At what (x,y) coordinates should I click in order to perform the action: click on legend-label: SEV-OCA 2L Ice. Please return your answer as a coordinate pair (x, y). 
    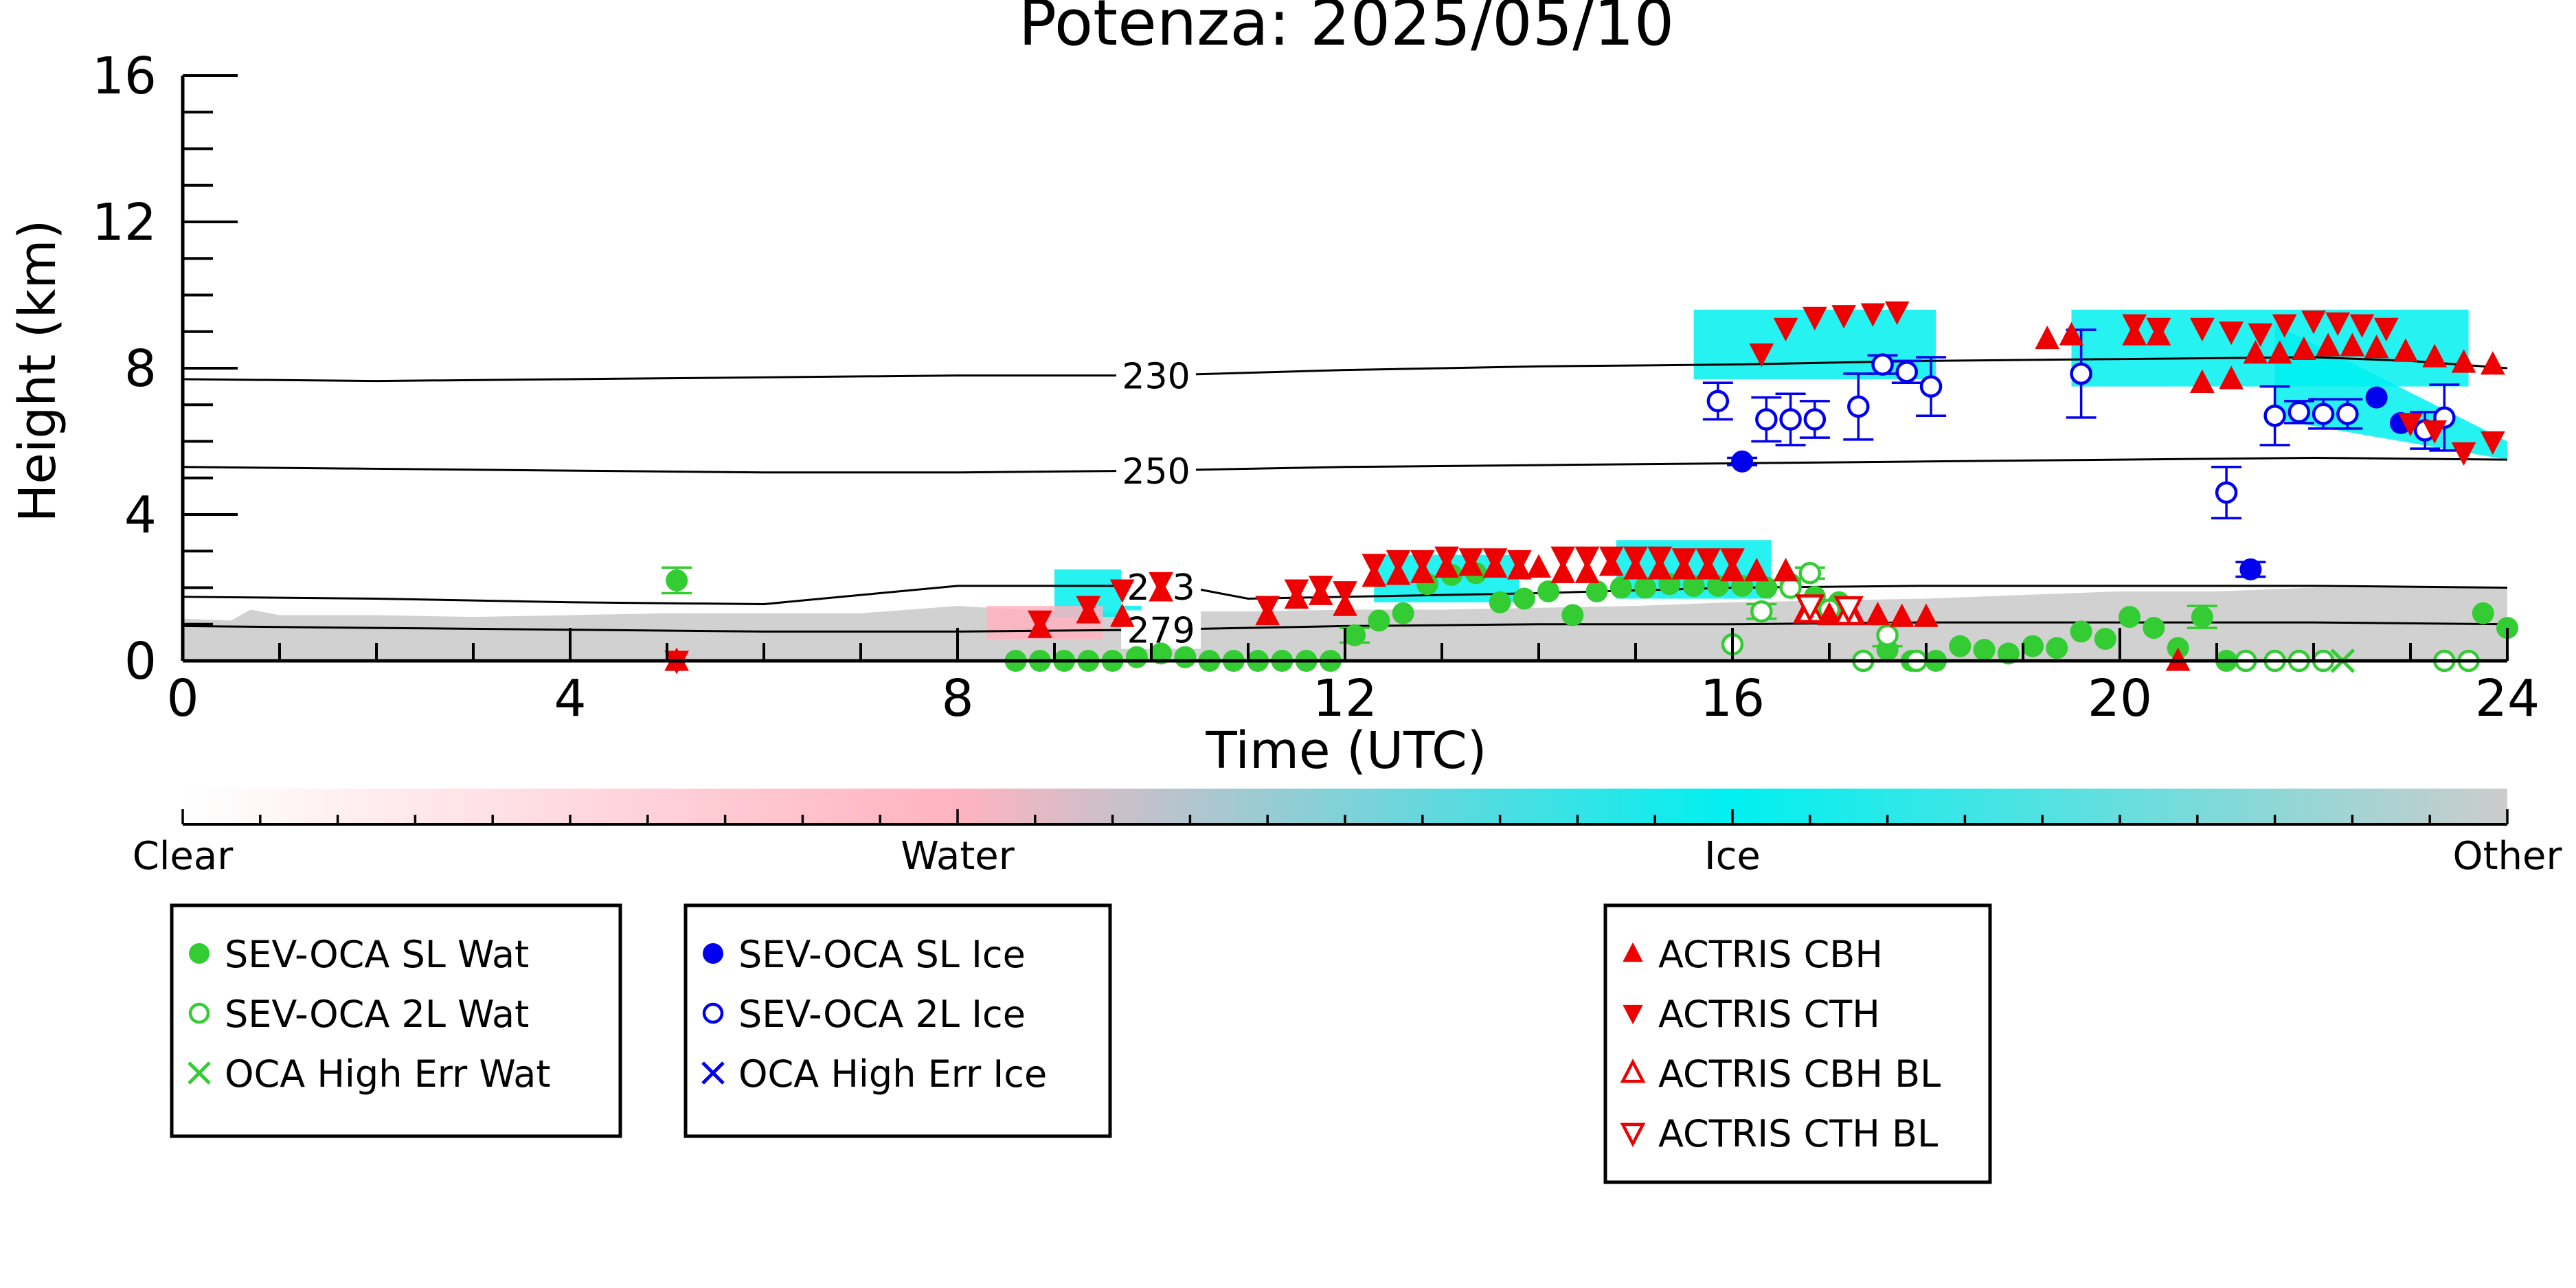
    Looking at the image, I should click on (882, 1014).